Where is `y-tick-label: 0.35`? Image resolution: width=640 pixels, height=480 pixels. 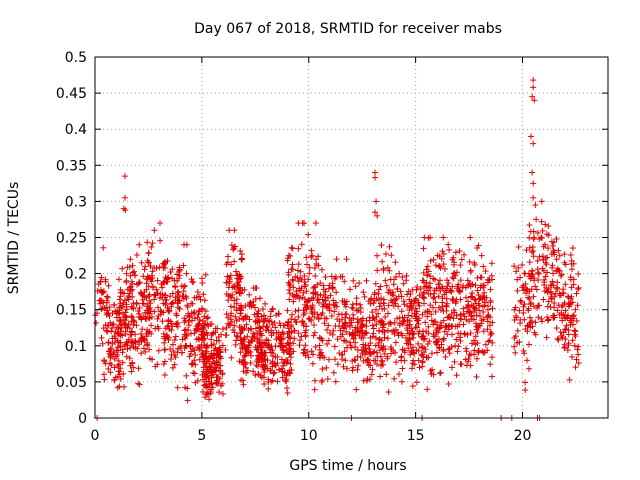
y-tick-label: 0.35 is located at coordinates (71, 166).